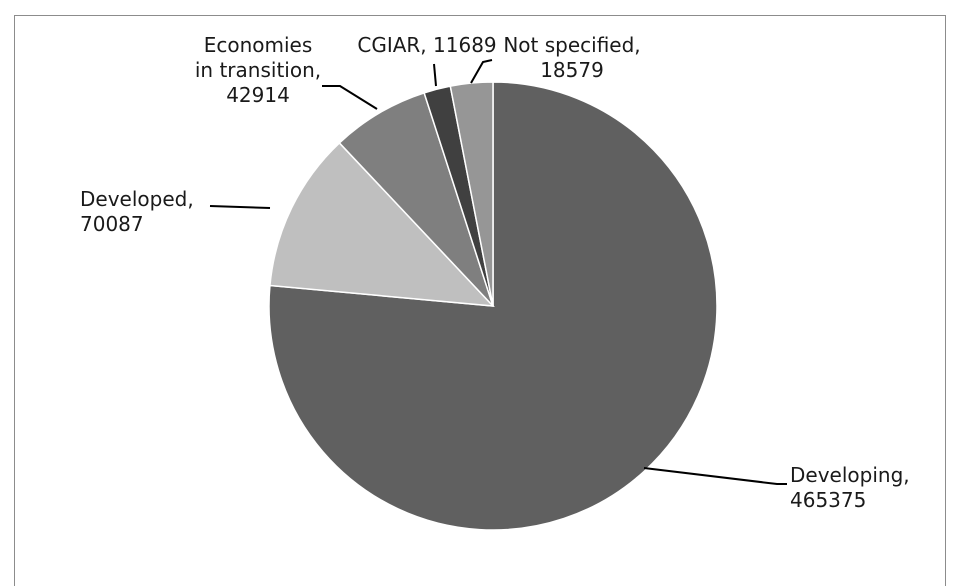 Image resolution: width=962 pixels, height=586 pixels. I want to click on data-label-developed: Developed, 70087, so click(137, 211).